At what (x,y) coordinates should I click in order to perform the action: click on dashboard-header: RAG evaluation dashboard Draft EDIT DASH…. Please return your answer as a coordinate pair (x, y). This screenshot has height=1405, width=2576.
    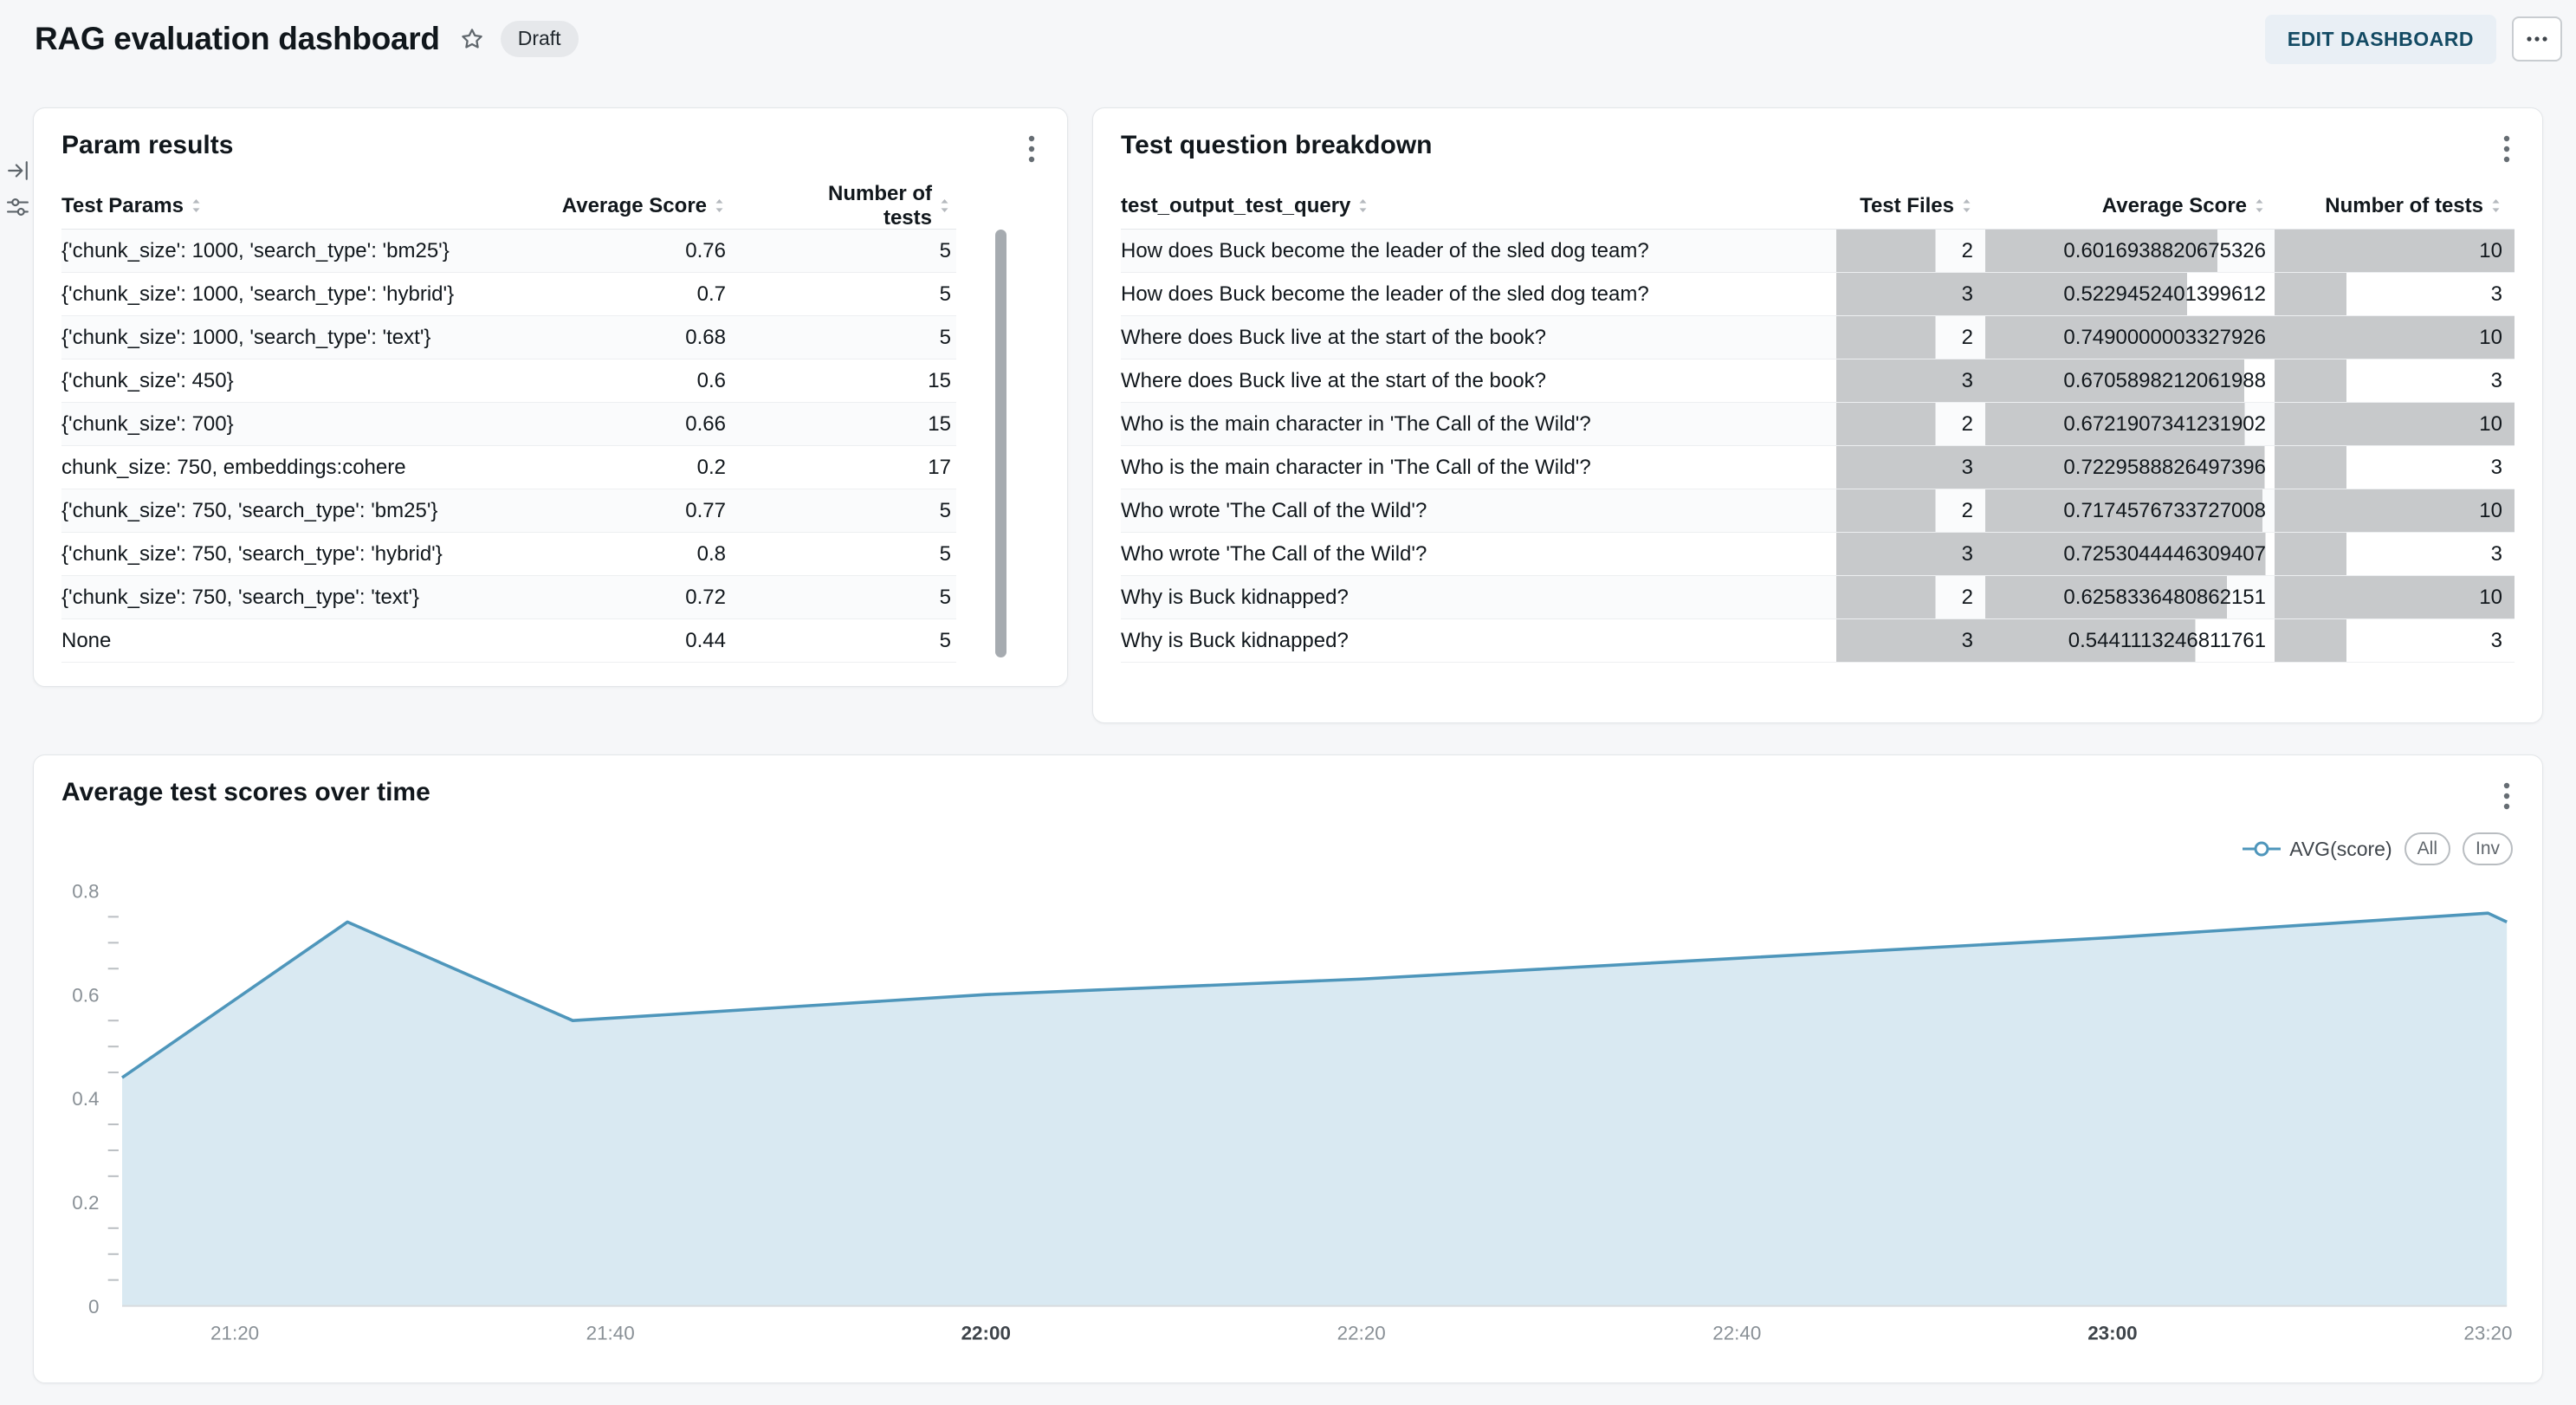
    Looking at the image, I should click on (1288, 53).